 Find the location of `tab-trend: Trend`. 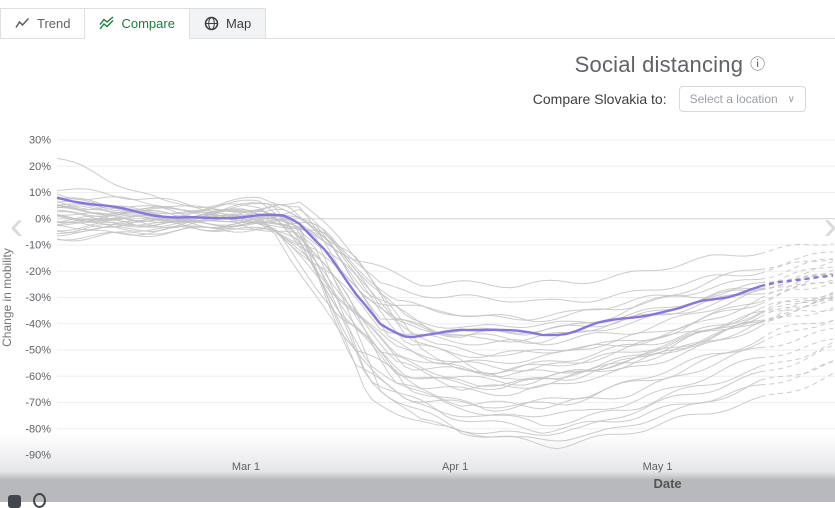

tab-trend: Trend is located at coordinates (43, 23).